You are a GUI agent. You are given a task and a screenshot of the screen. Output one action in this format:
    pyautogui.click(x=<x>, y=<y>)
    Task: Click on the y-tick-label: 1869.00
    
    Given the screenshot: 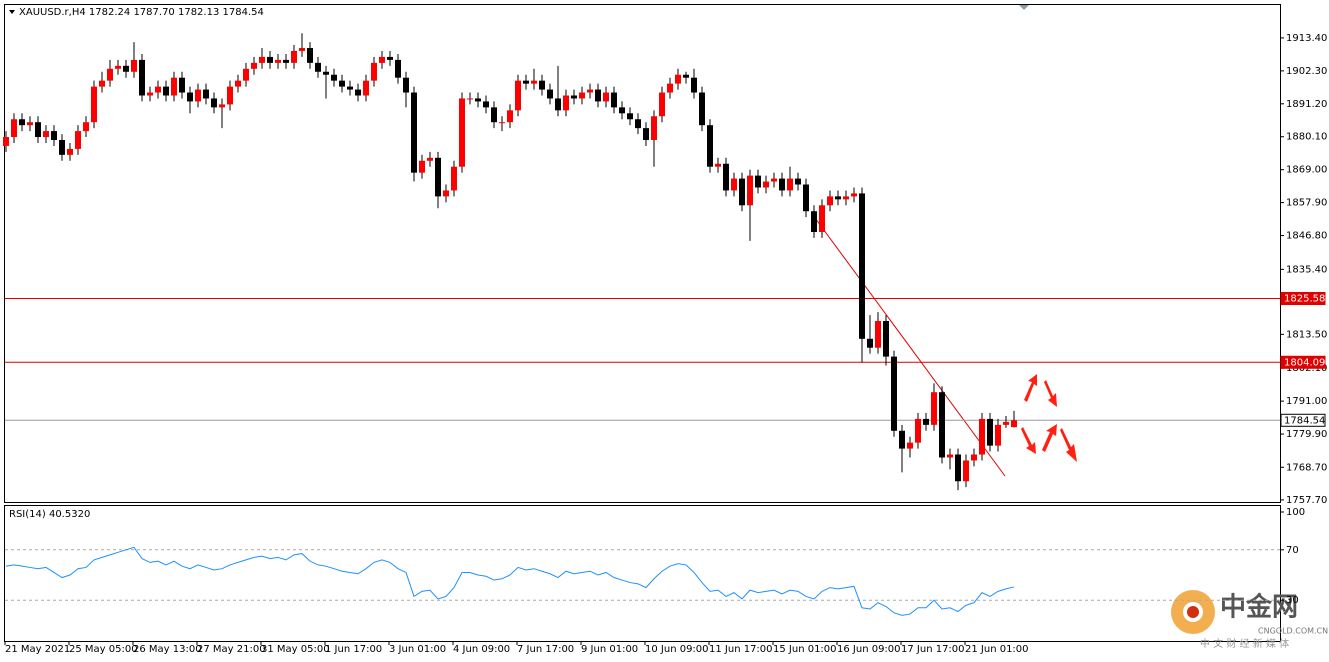 What is the action you would take?
    pyautogui.click(x=1306, y=170)
    